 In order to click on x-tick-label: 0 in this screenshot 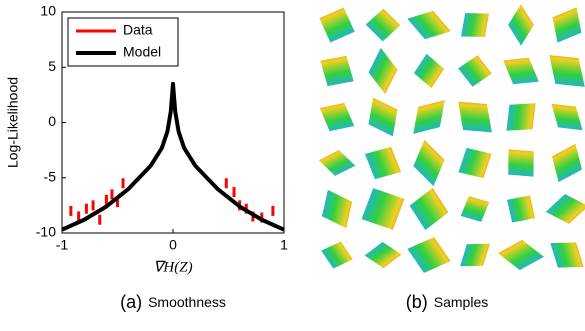, I will do `click(173, 245)`.